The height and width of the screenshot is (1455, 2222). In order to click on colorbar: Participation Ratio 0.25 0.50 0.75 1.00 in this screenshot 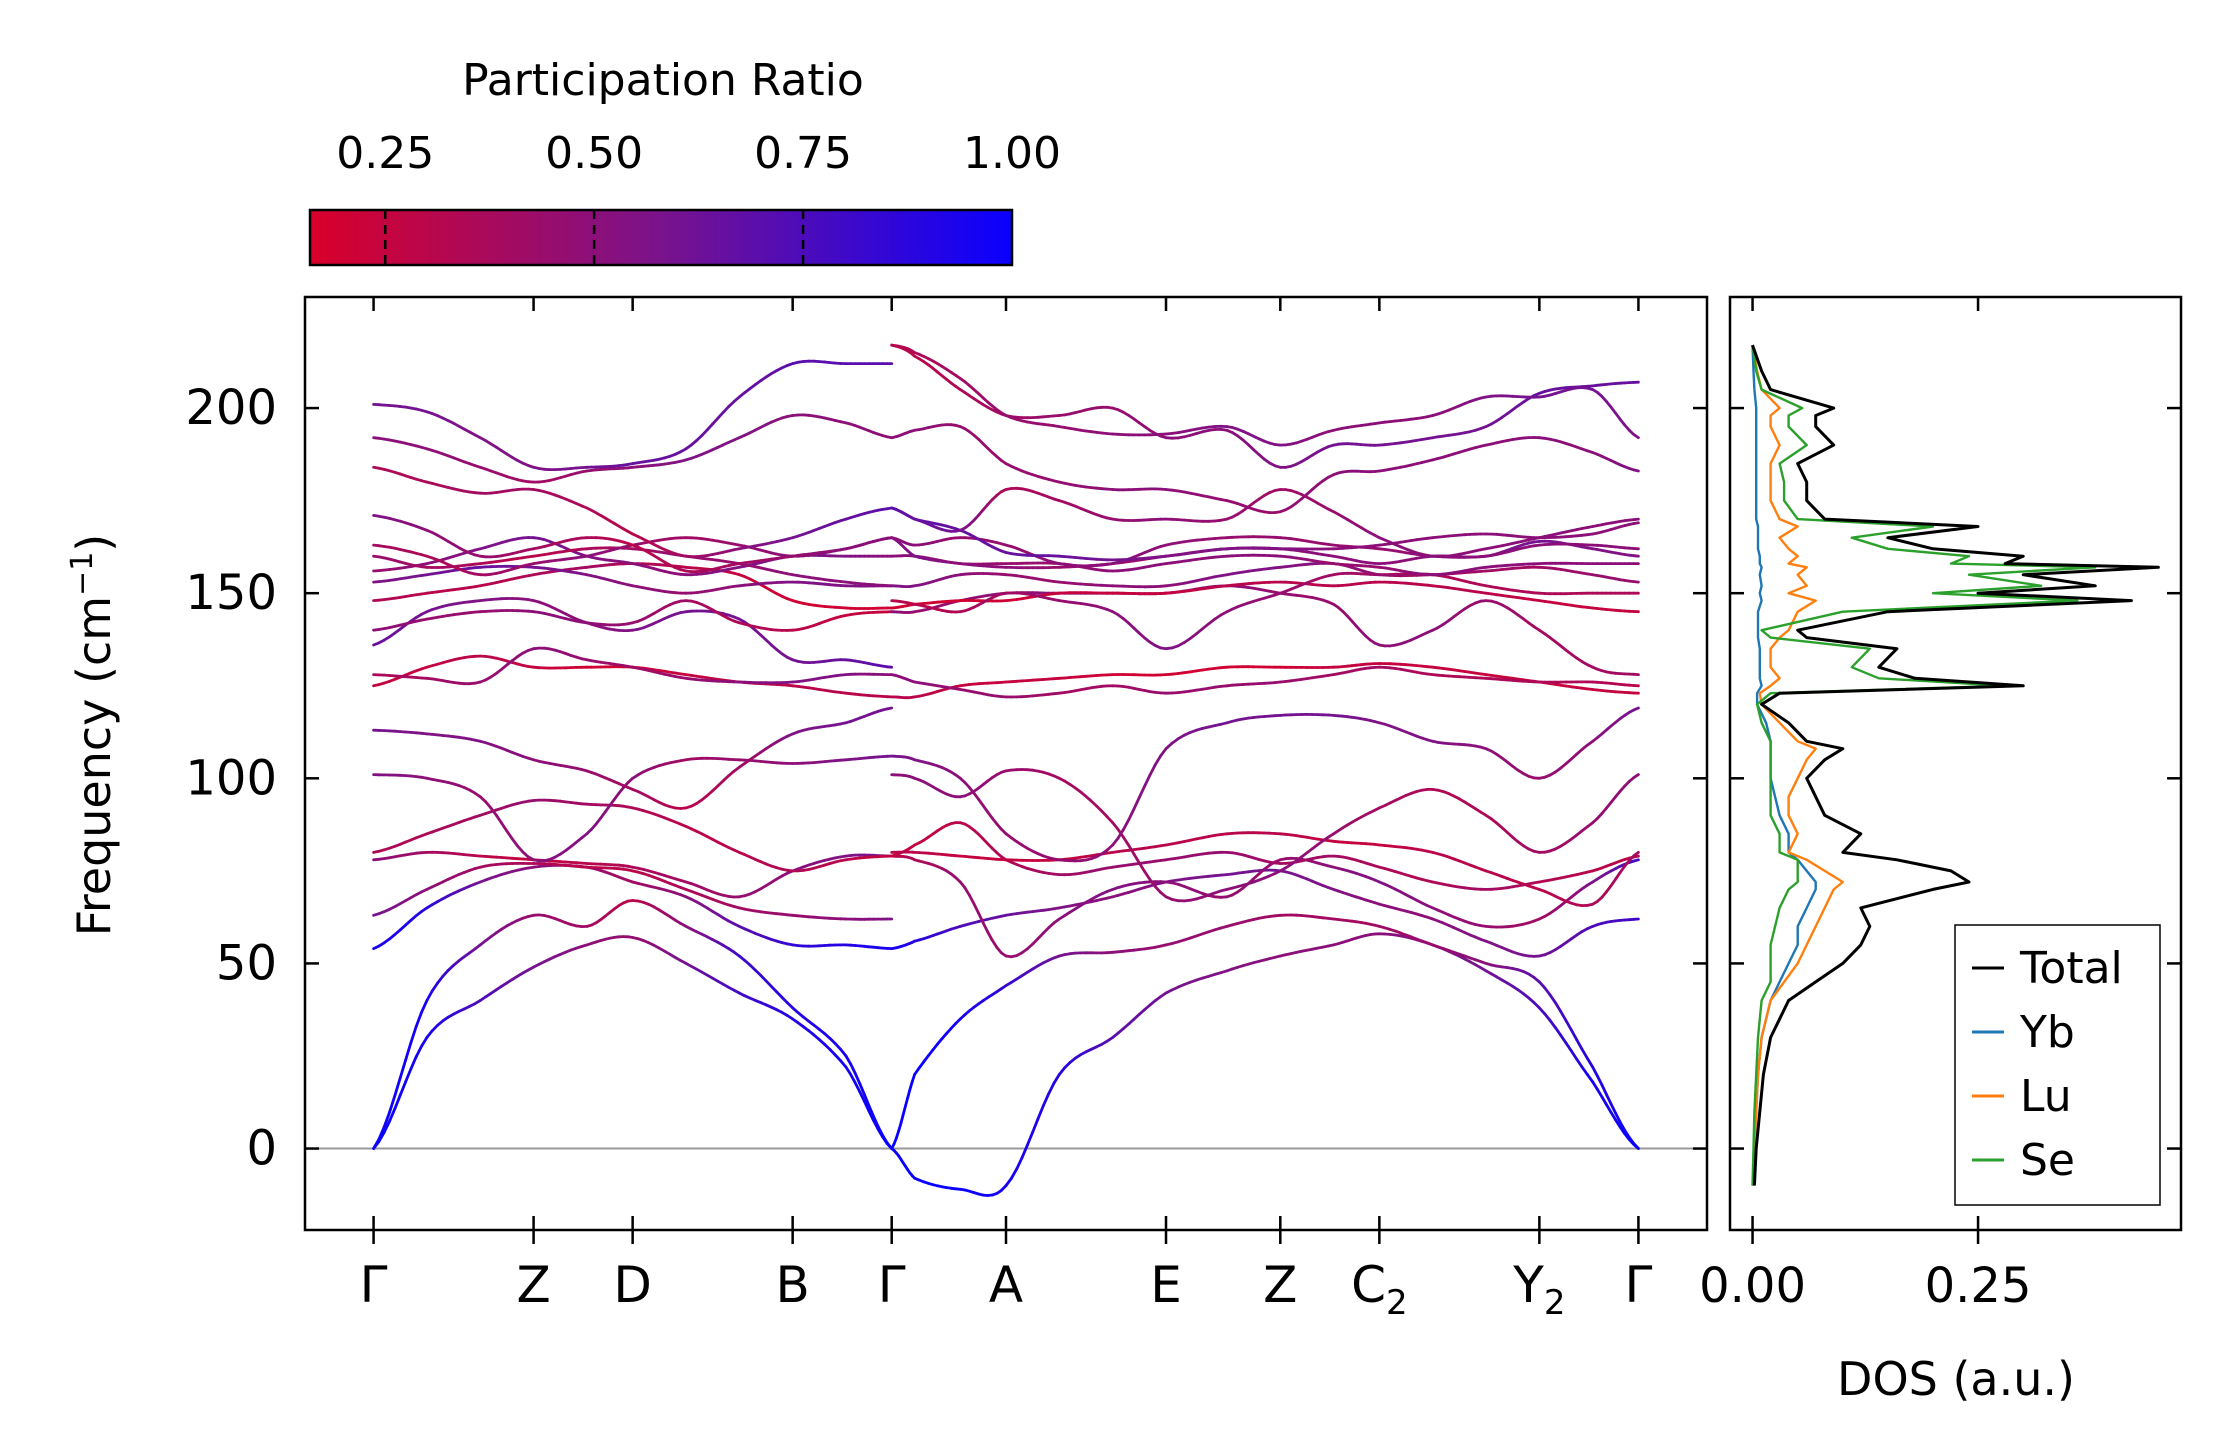, I will do `click(684, 161)`.